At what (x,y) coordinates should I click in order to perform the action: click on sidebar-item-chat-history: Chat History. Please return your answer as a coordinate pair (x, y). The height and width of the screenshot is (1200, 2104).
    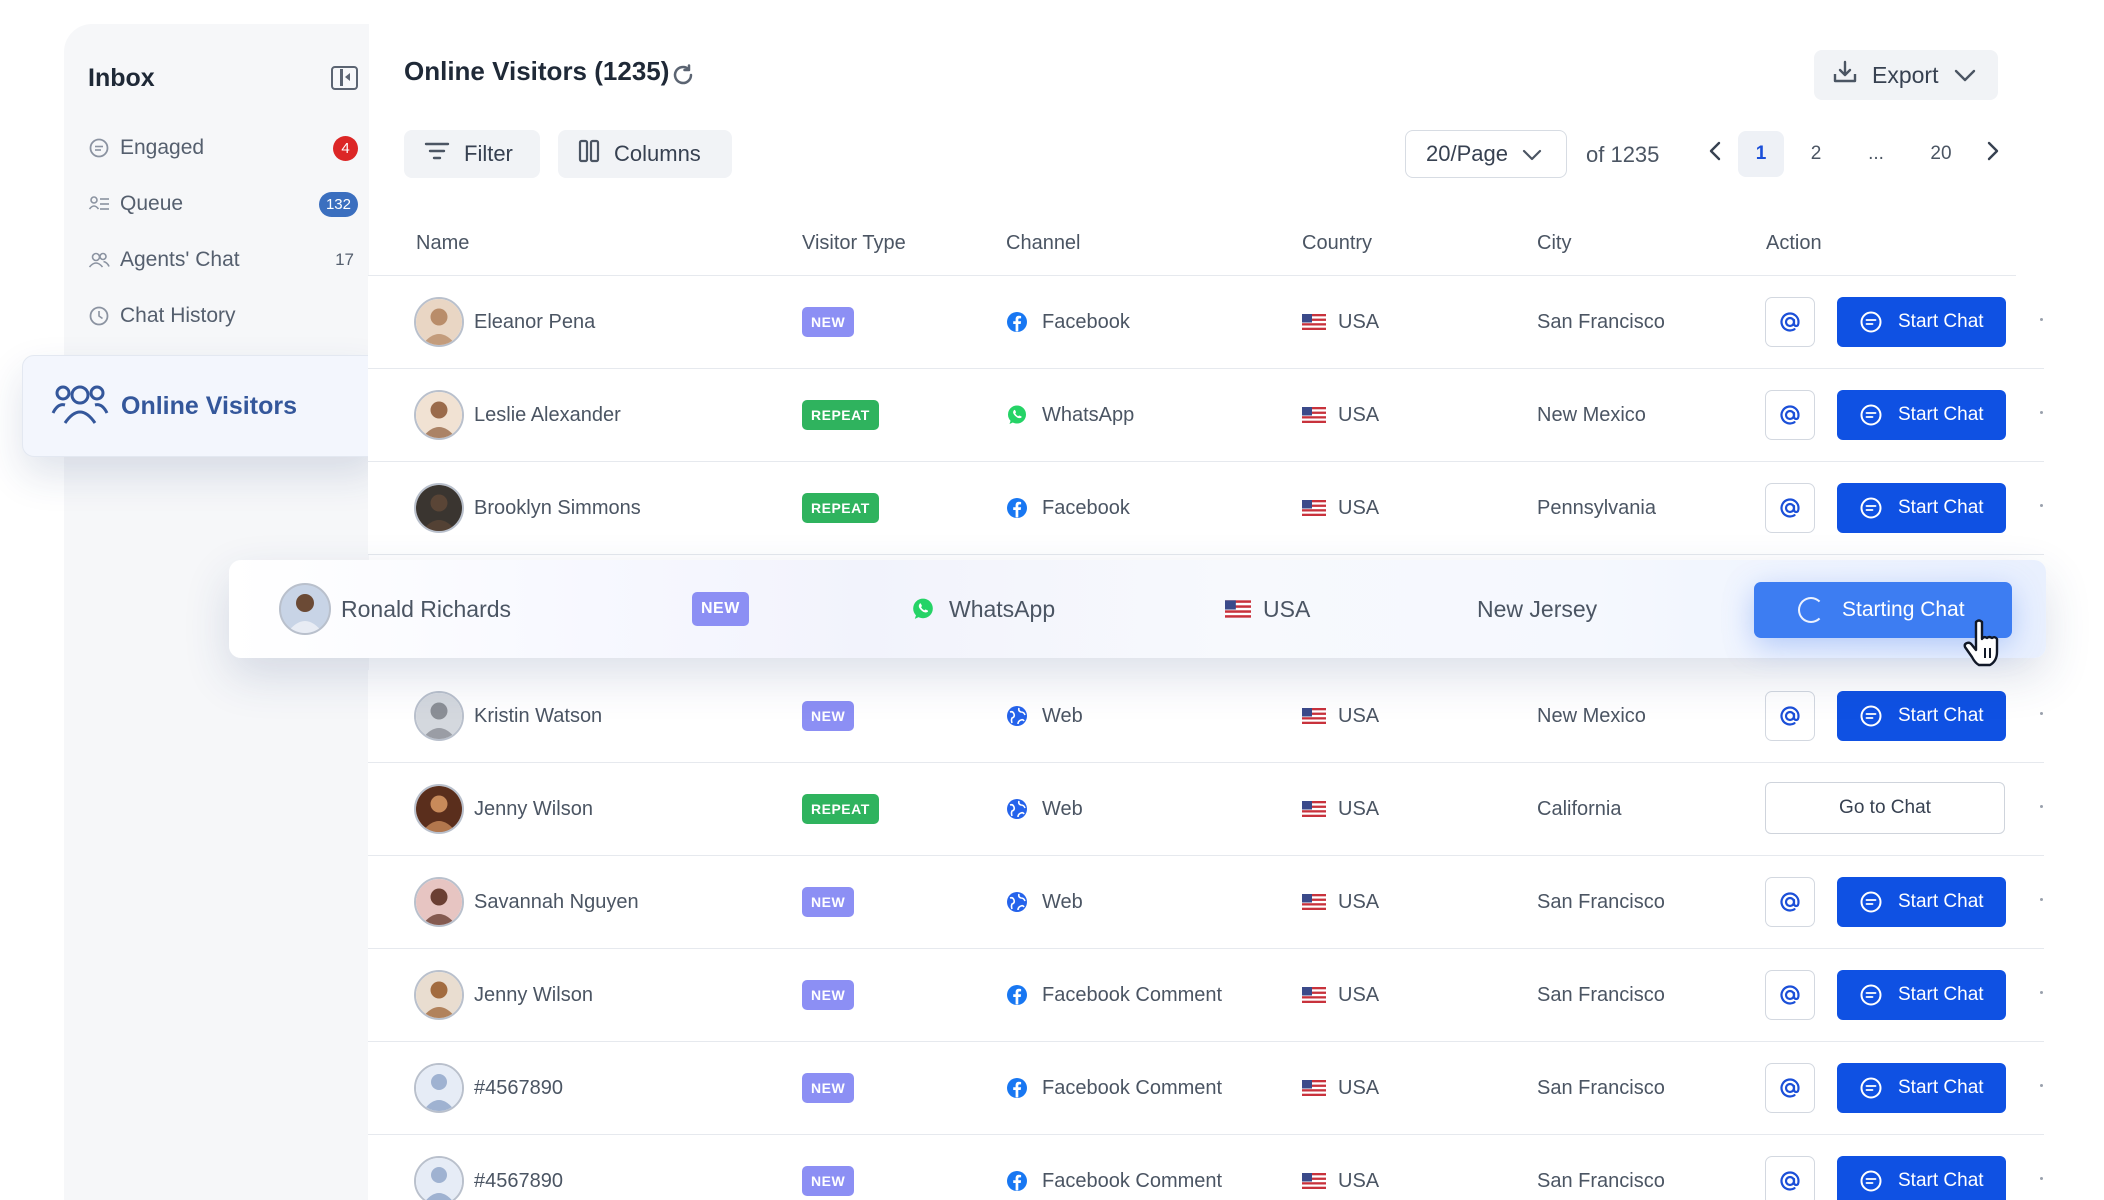
    Looking at the image, I should click on (223, 316).